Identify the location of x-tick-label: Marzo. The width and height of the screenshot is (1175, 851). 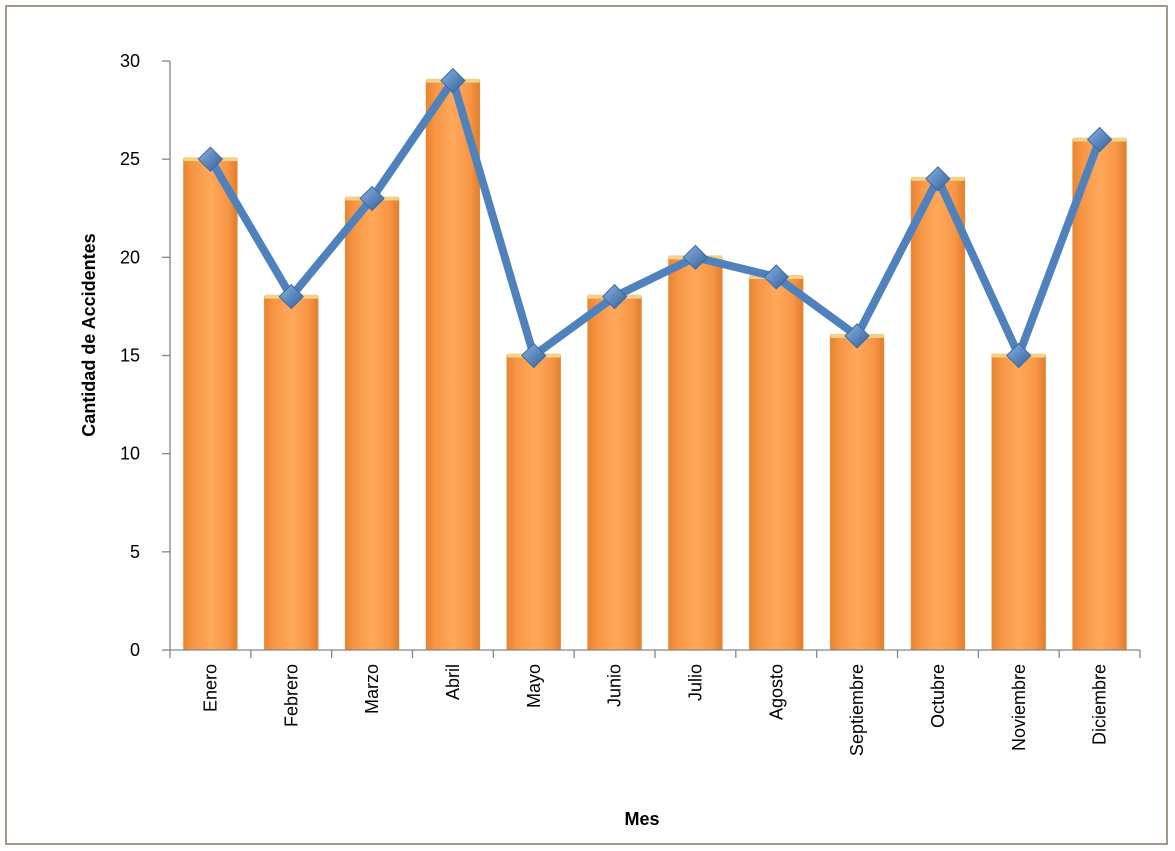
(372, 689).